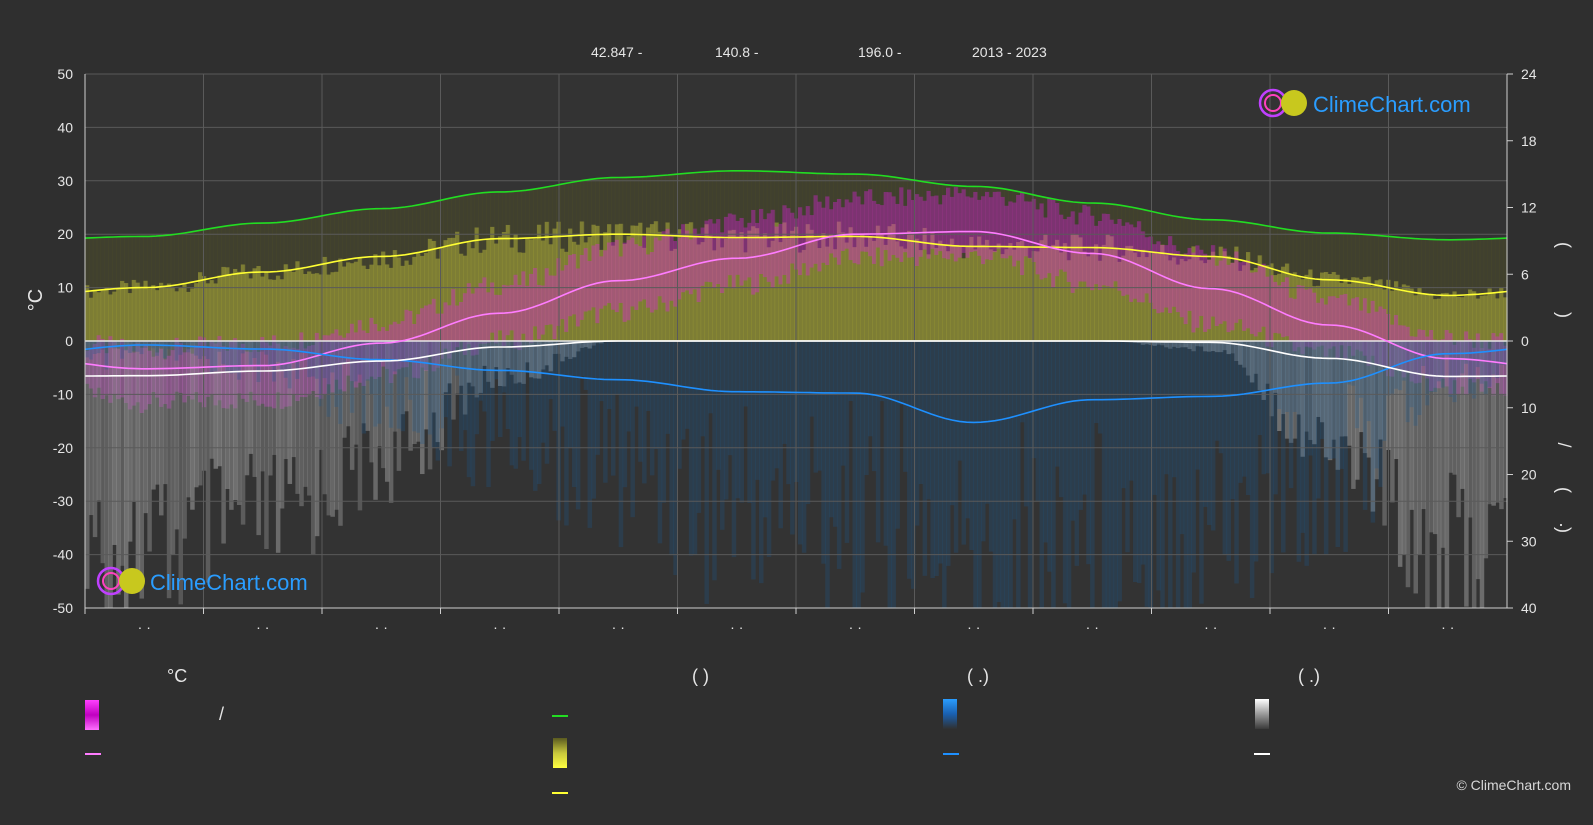 The height and width of the screenshot is (825, 1593). What do you see at coordinates (978, 676) in the screenshot?
I see `legend-rain-title: ( .)` at bounding box center [978, 676].